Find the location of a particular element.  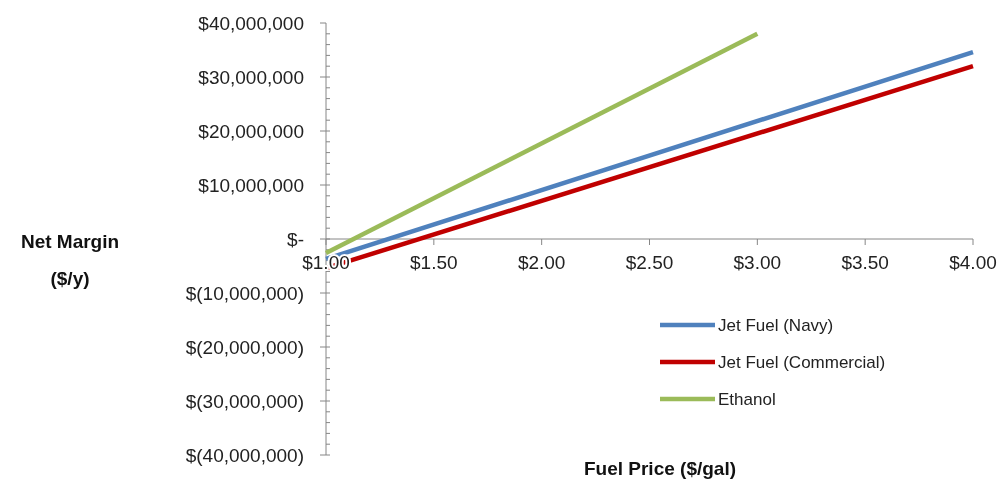

y-tick-label: $(20,000,000) is located at coordinates (244, 347).